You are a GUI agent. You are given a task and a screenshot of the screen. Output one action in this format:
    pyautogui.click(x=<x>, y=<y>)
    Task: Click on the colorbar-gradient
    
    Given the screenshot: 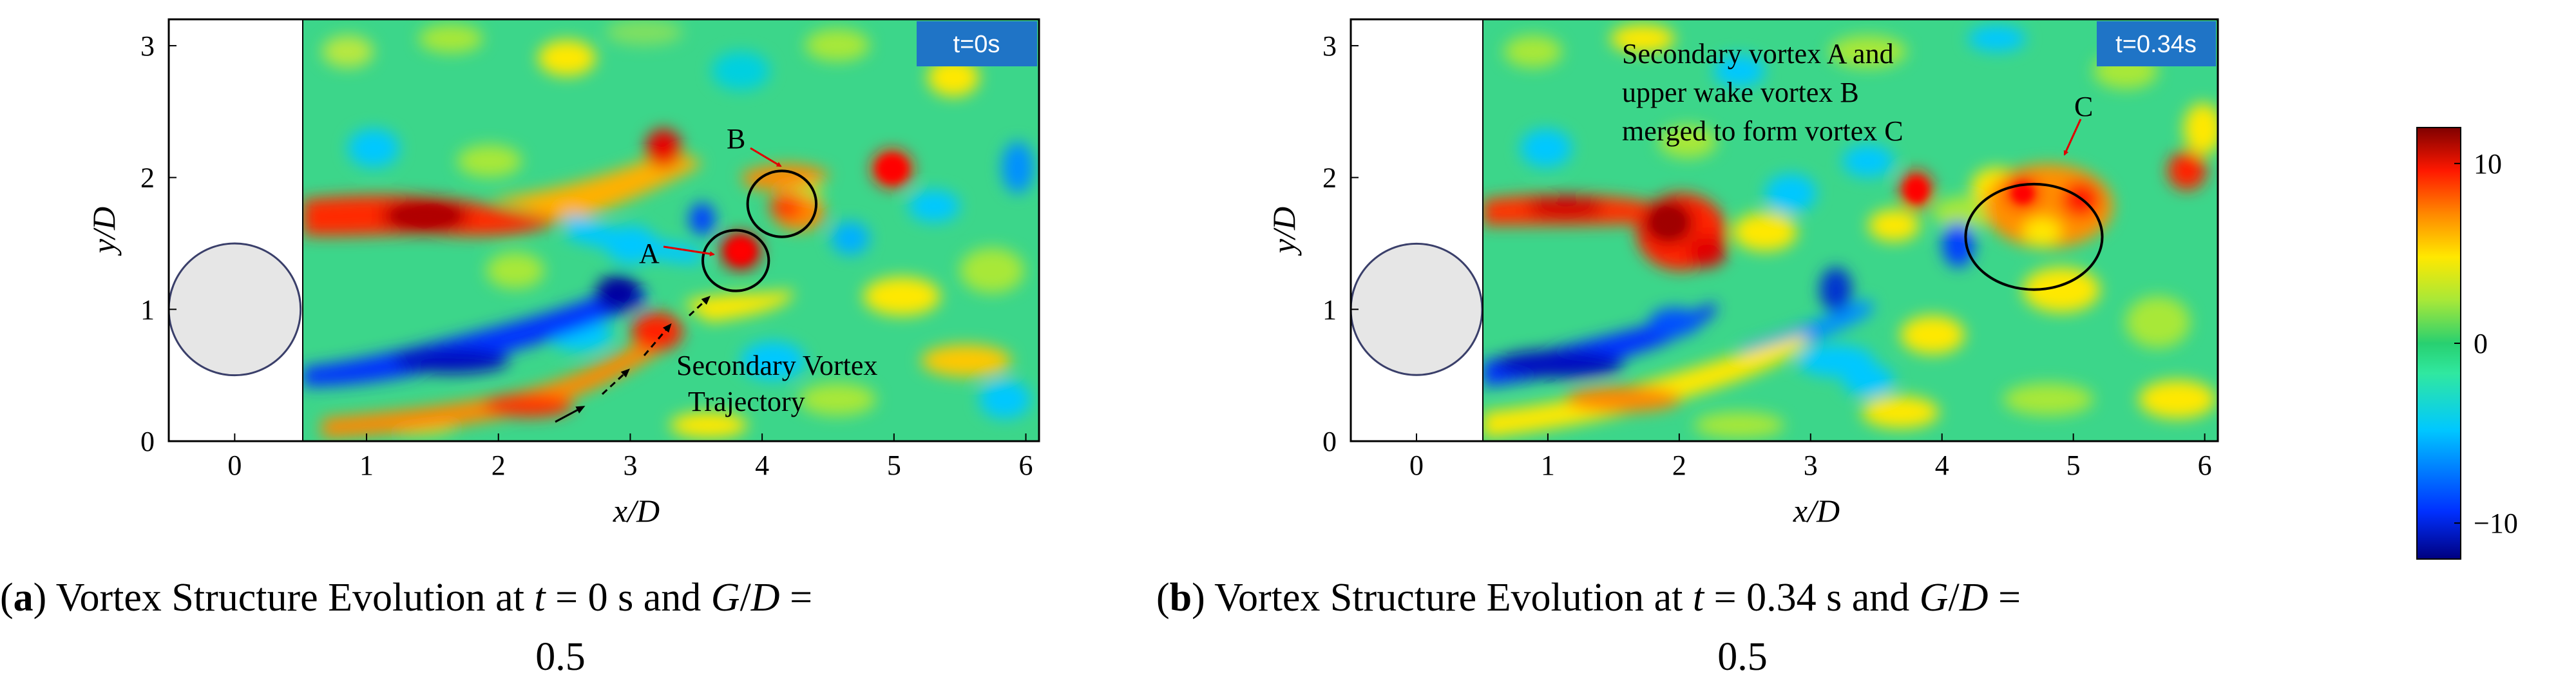 What is the action you would take?
    pyautogui.click(x=2438, y=344)
    